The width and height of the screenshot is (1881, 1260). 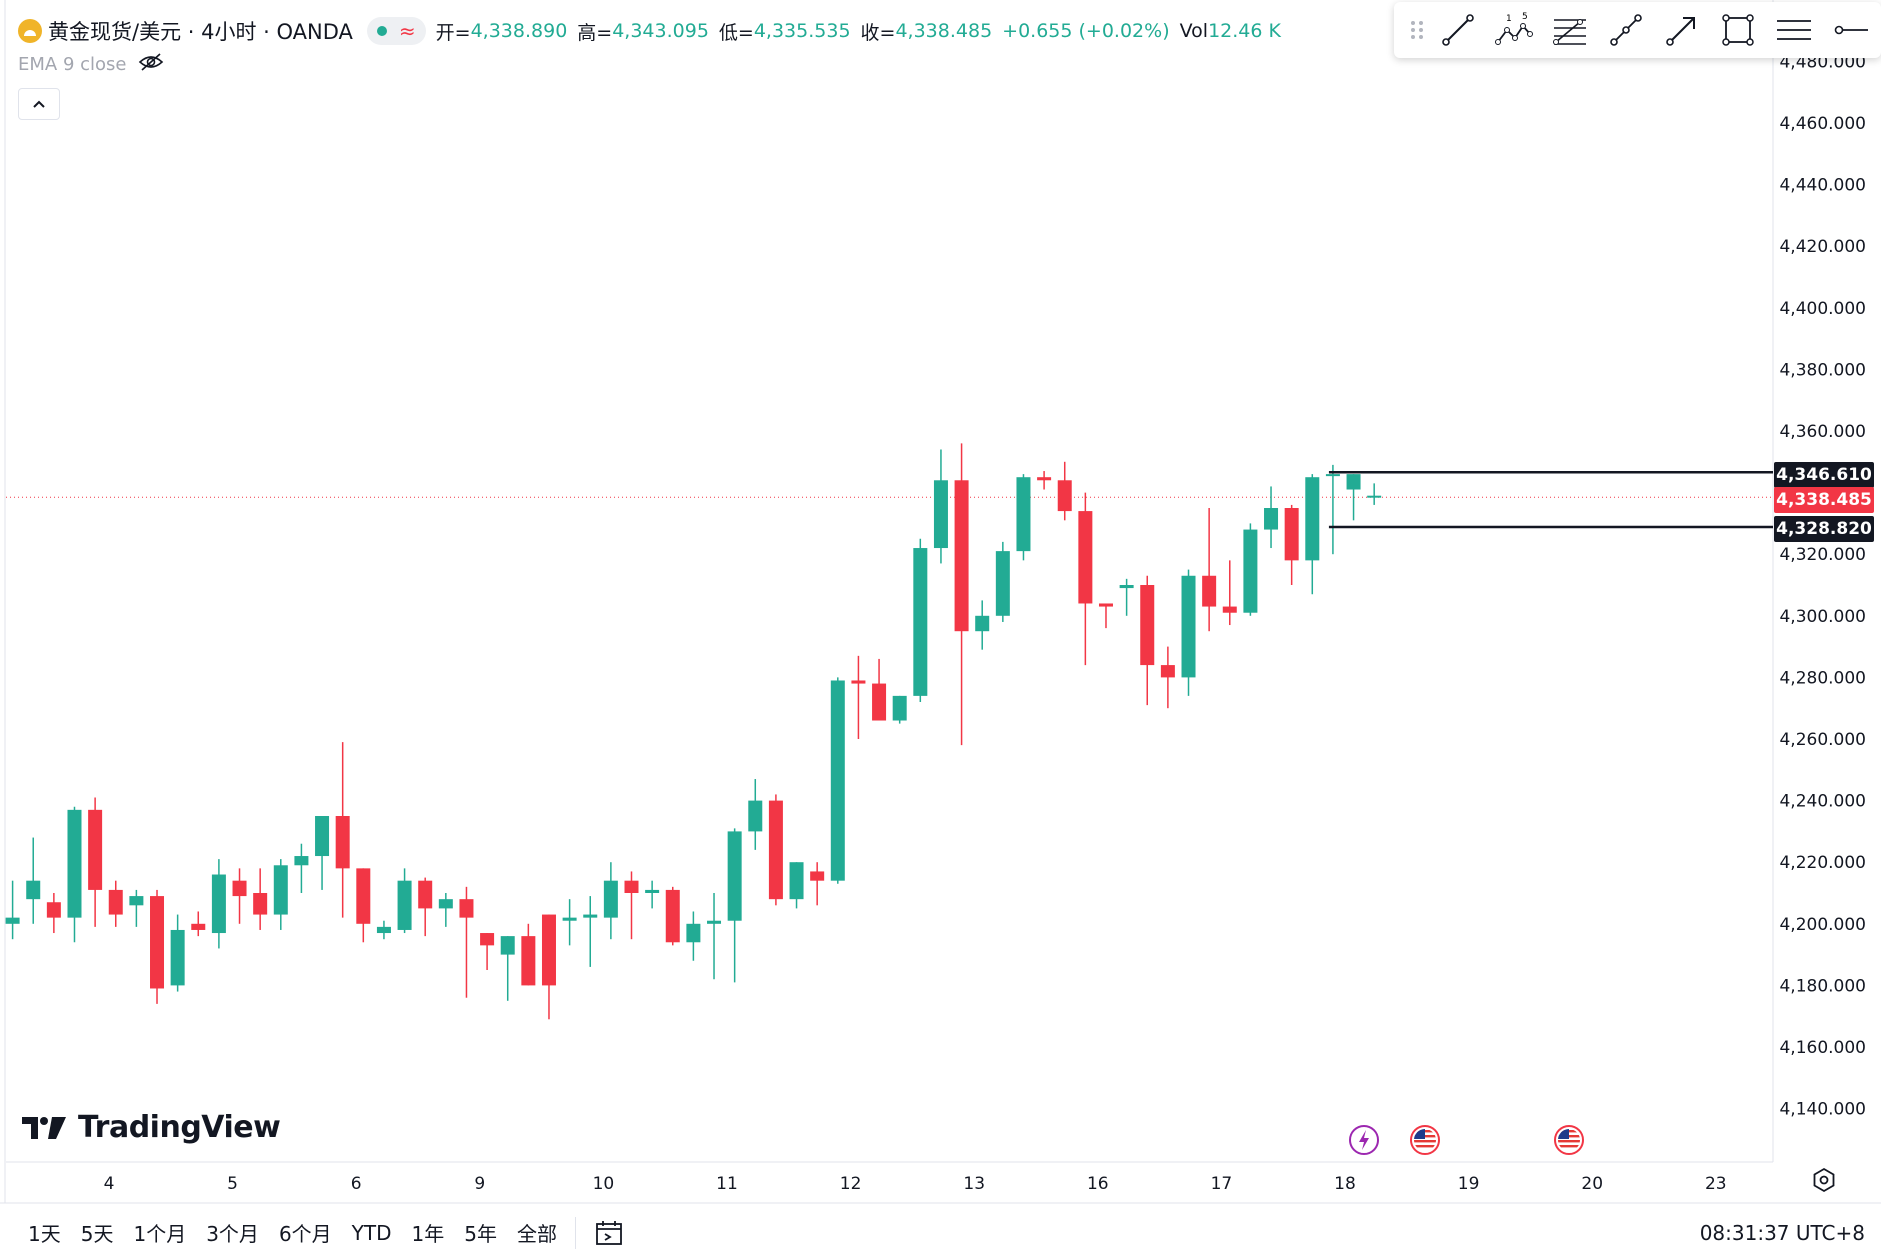 What do you see at coordinates (407, 31) in the screenshot?
I see `delayed-data-icon: ≈` at bounding box center [407, 31].